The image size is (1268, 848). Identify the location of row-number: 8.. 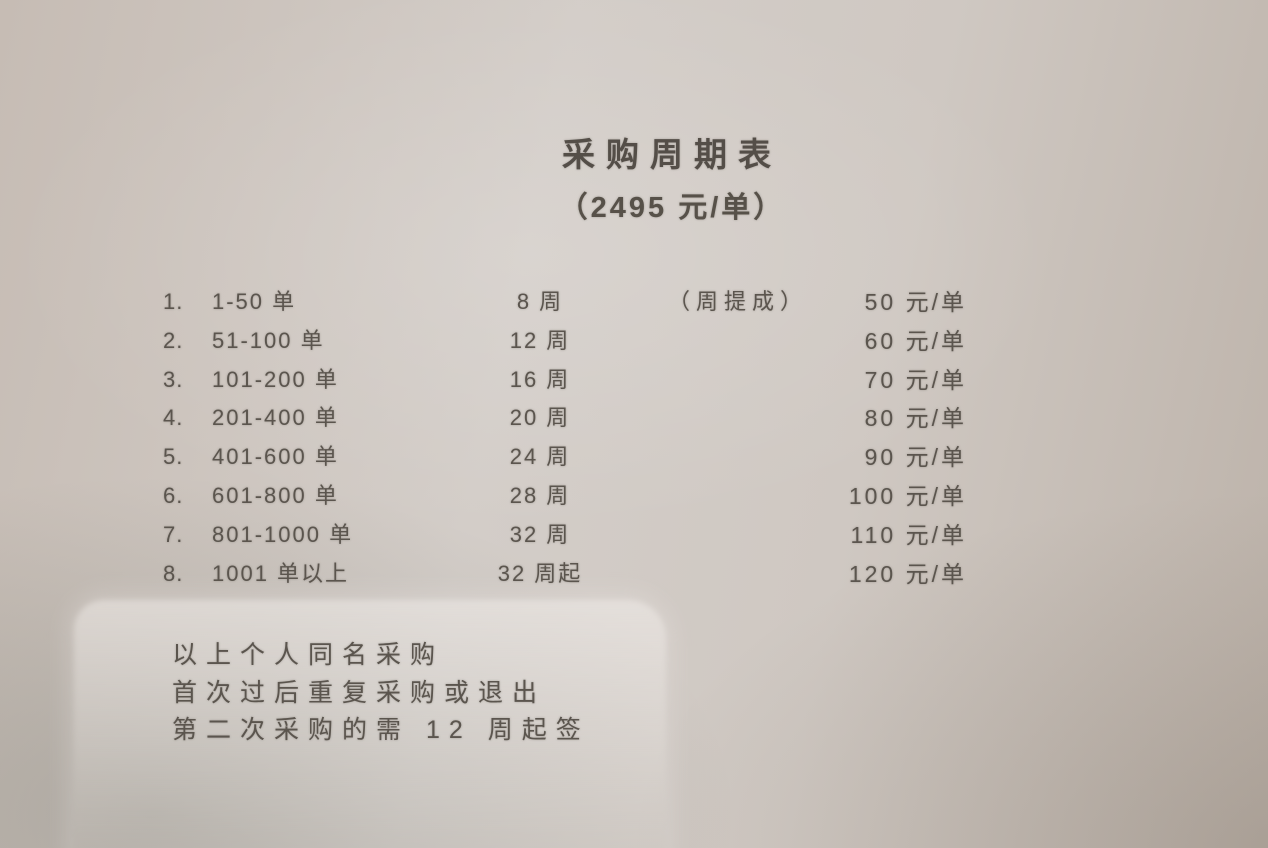
(173, 573).